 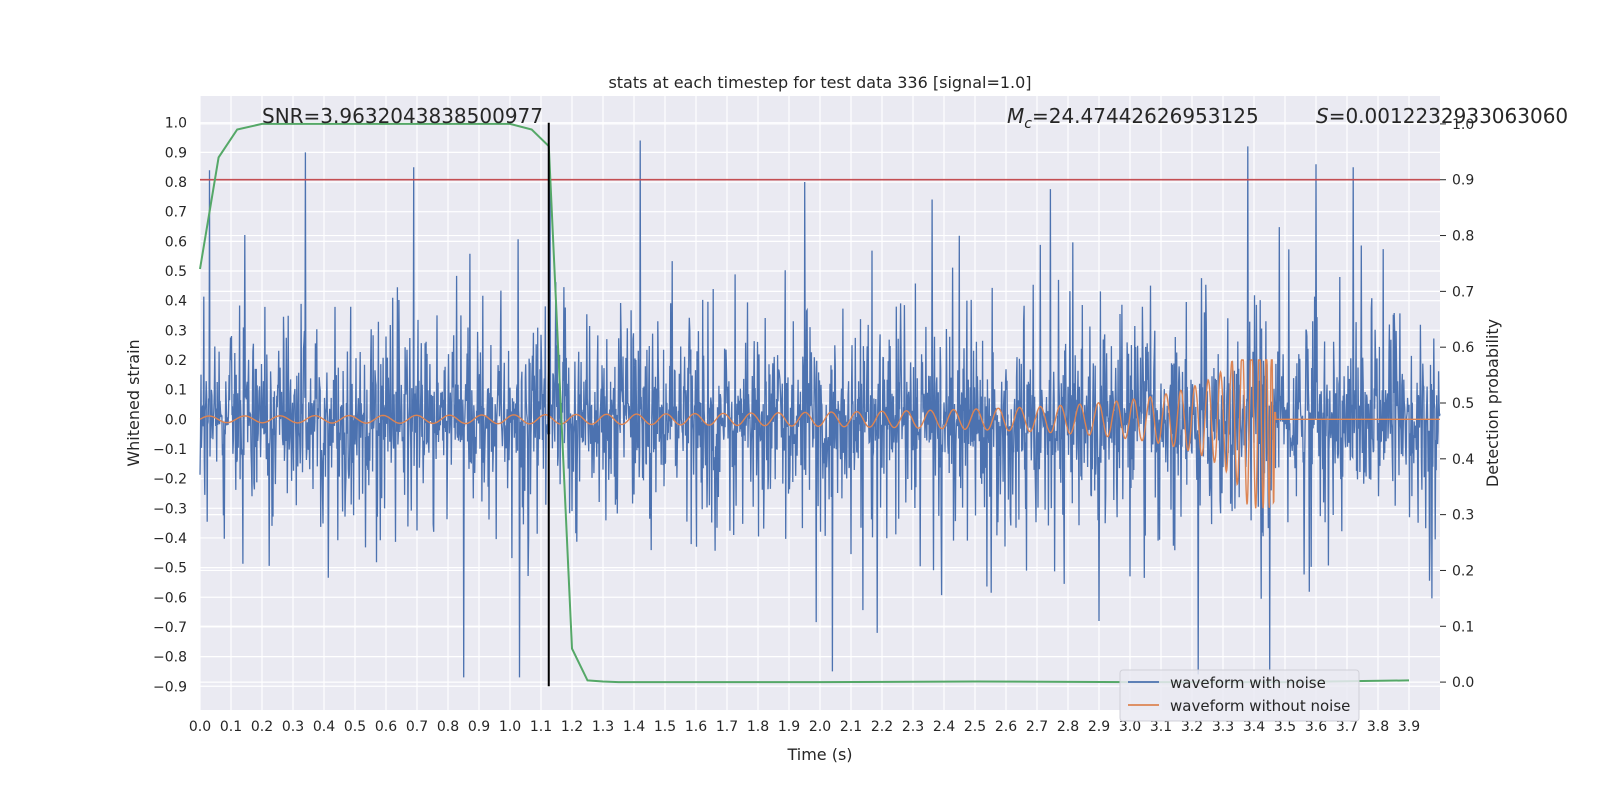 I want to click on y2-axis-label: Detection probability, so click(x=1492, y=403).